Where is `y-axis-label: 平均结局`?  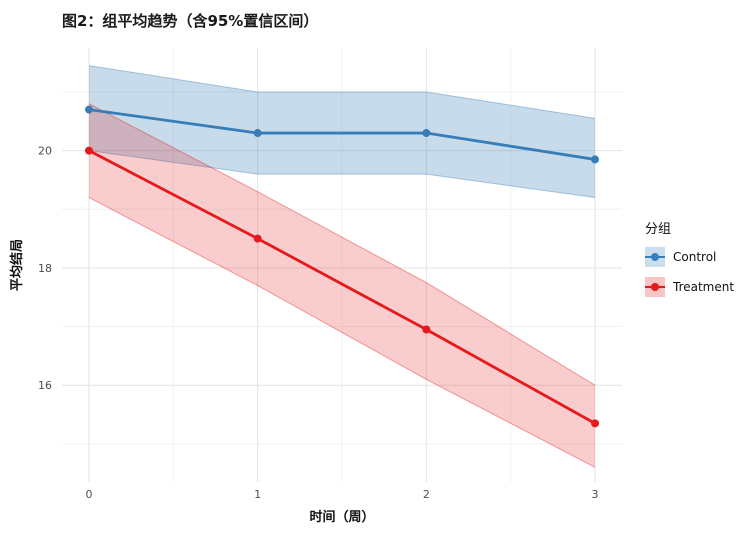
y-axis-label: 平均结局 is located at coordinates (17, 265).